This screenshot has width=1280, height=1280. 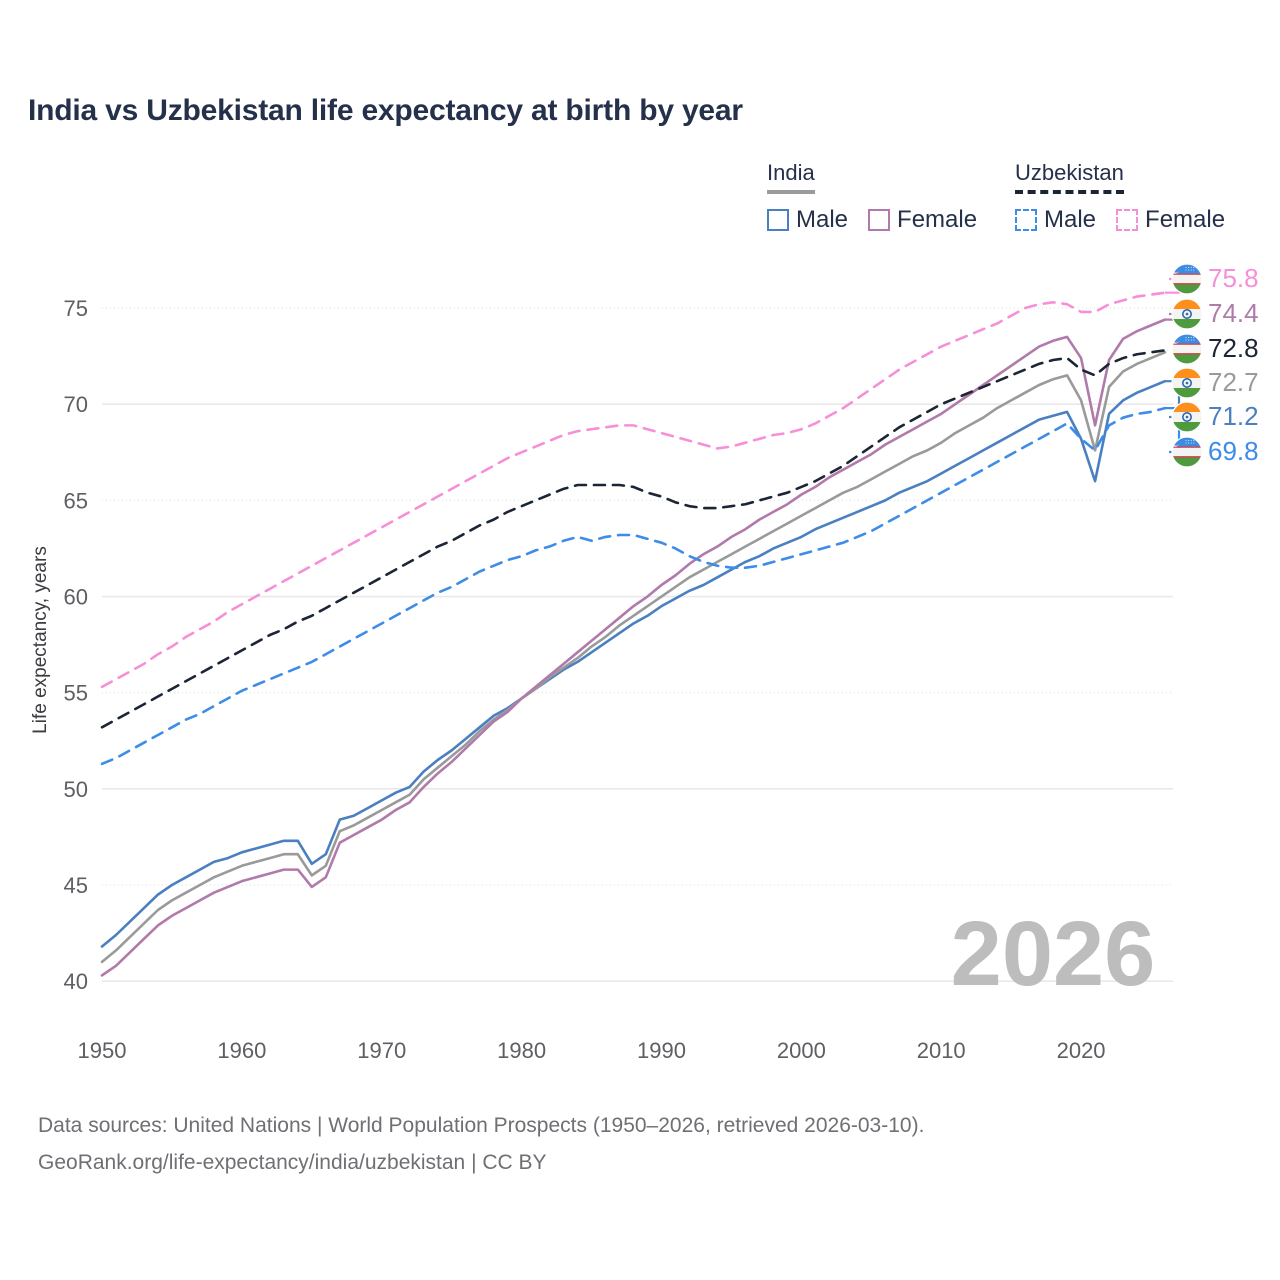 I want to click on legend-item-uzbekistan-male: Male, so click(x=1055, y=220).